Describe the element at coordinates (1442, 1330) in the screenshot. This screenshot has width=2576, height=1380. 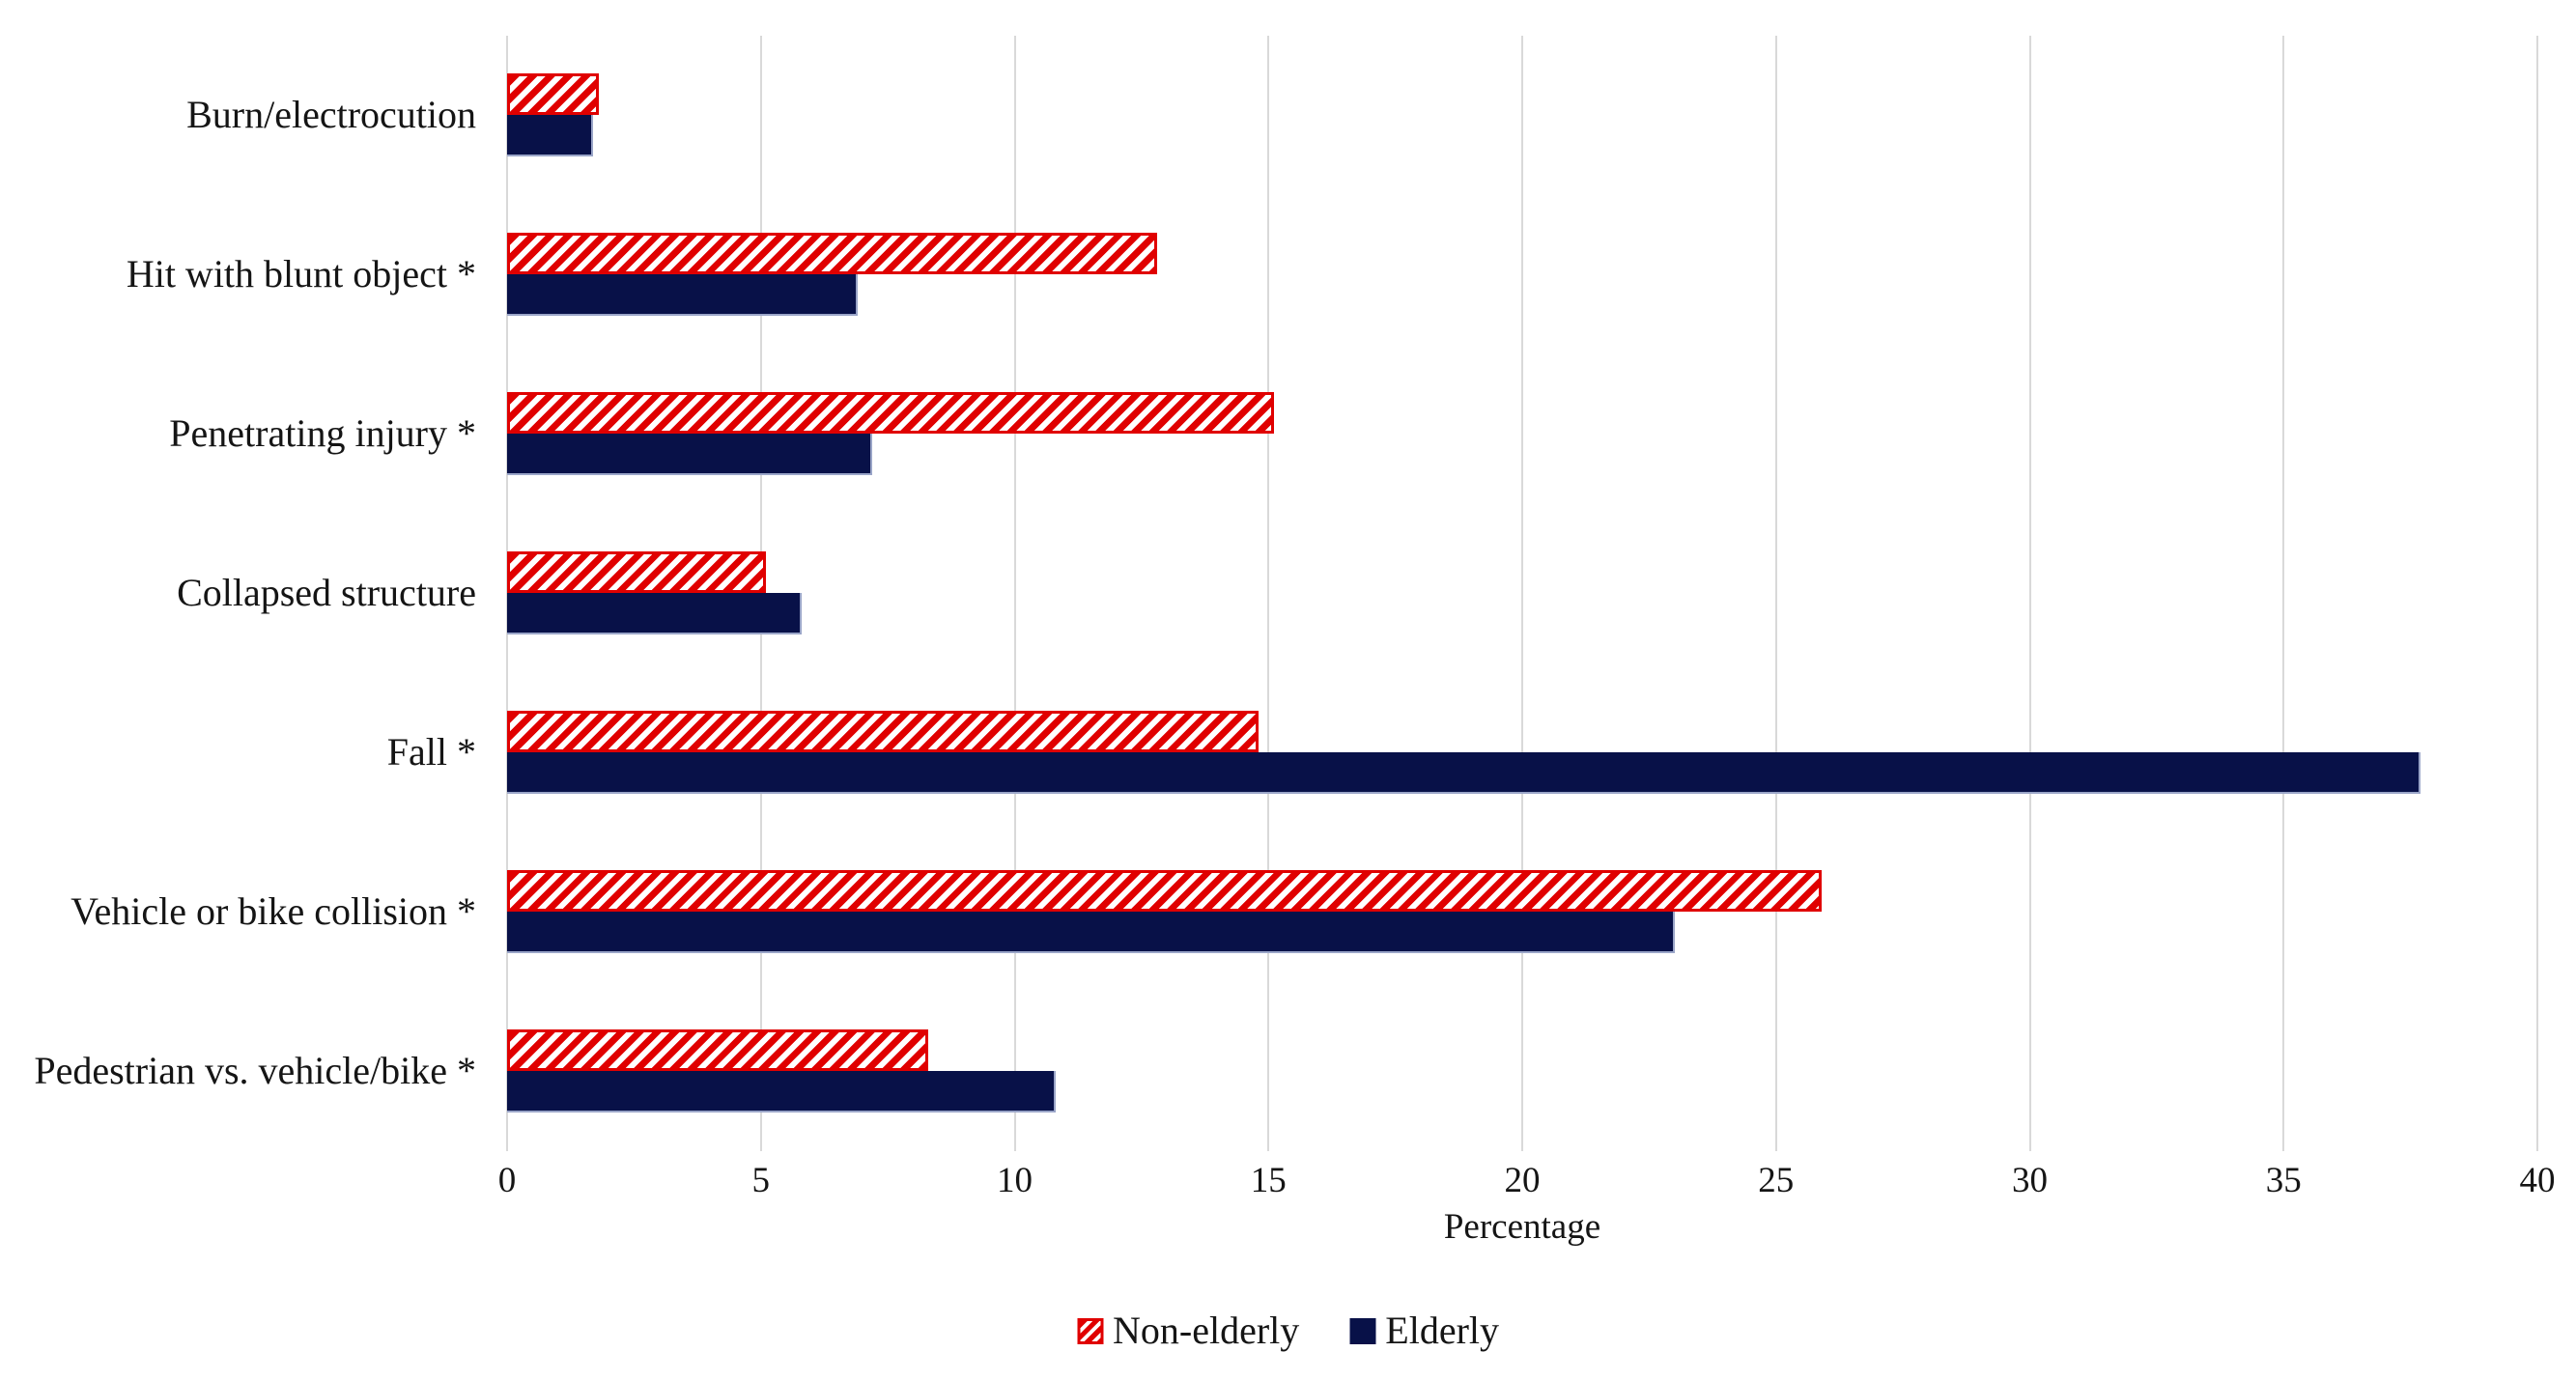
I see `legend-label-elderly: Elderly` at that location.